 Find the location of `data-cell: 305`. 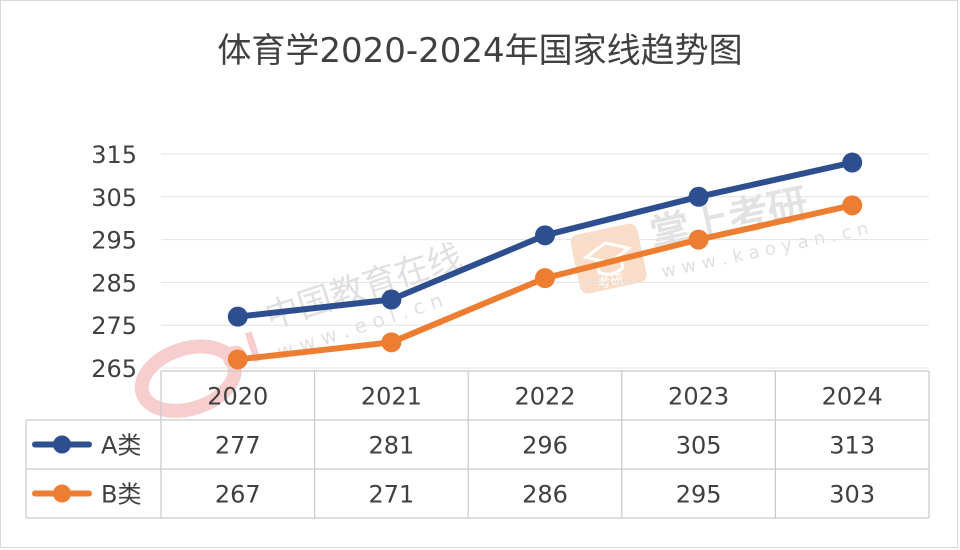

data-cell: 305 is located at coordinates (699, 446).